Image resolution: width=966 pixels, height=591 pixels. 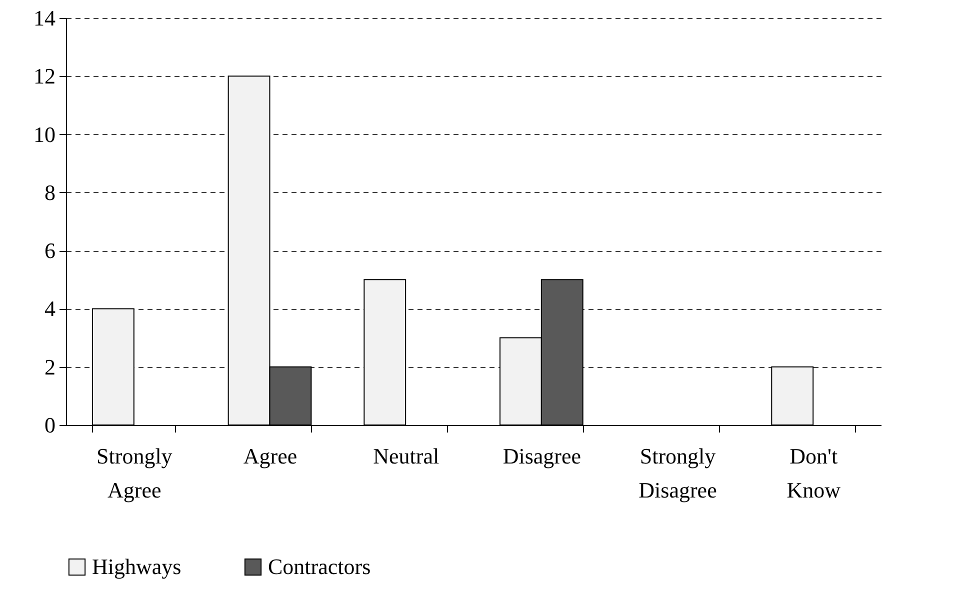 What do you see at coordinates (50, 192) in the screenshot?
I see `y-tick-label: 8` at bounding box center [50, 192].